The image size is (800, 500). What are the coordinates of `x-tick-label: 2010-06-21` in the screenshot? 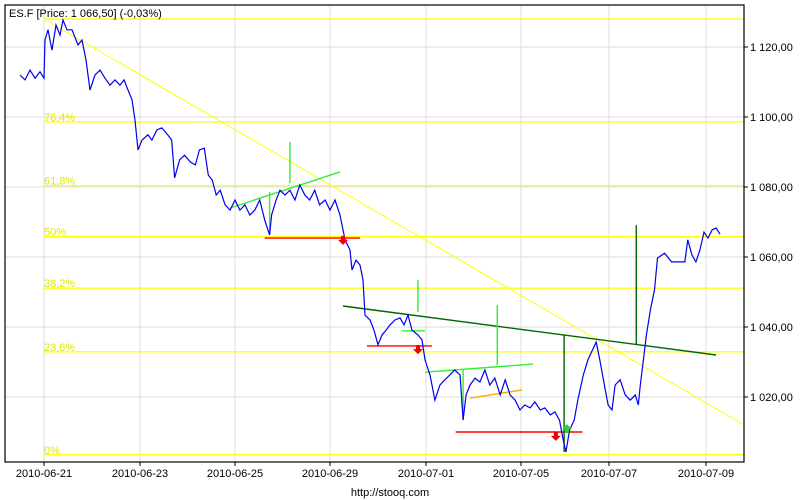 It's located at (44, 474).